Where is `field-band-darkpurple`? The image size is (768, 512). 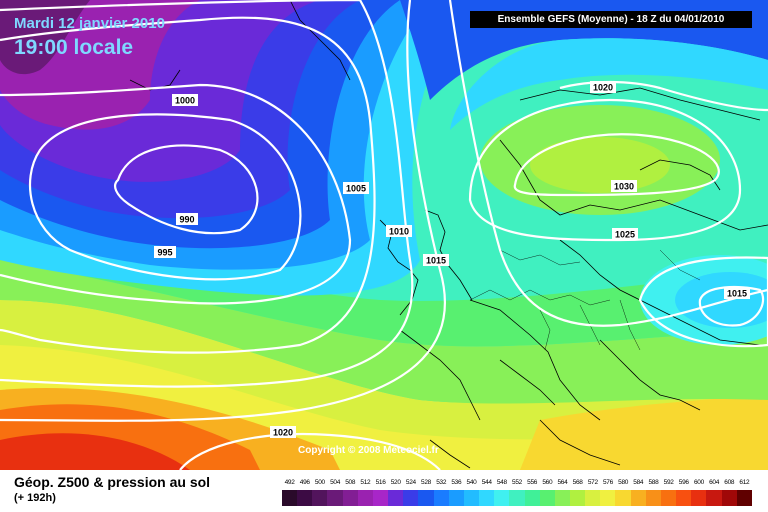
field-band-darkpurple is located at coordinates (45, 37).